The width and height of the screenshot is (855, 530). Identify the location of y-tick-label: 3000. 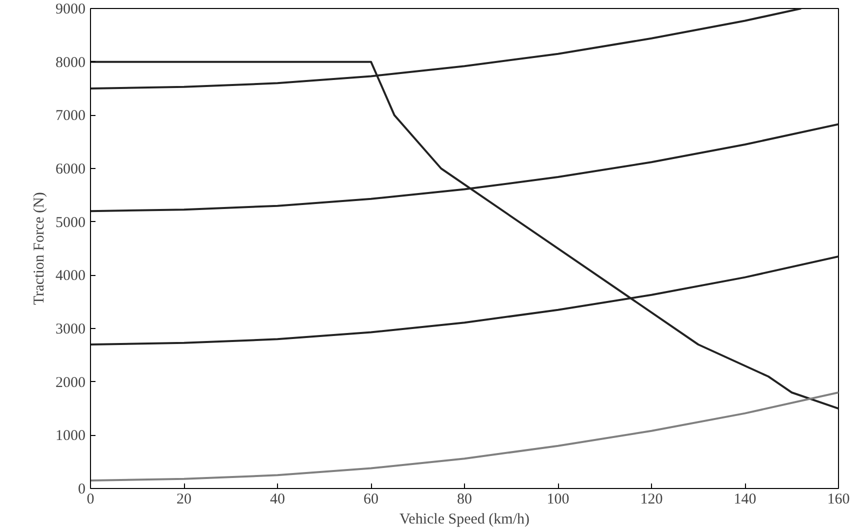
(71, 330).